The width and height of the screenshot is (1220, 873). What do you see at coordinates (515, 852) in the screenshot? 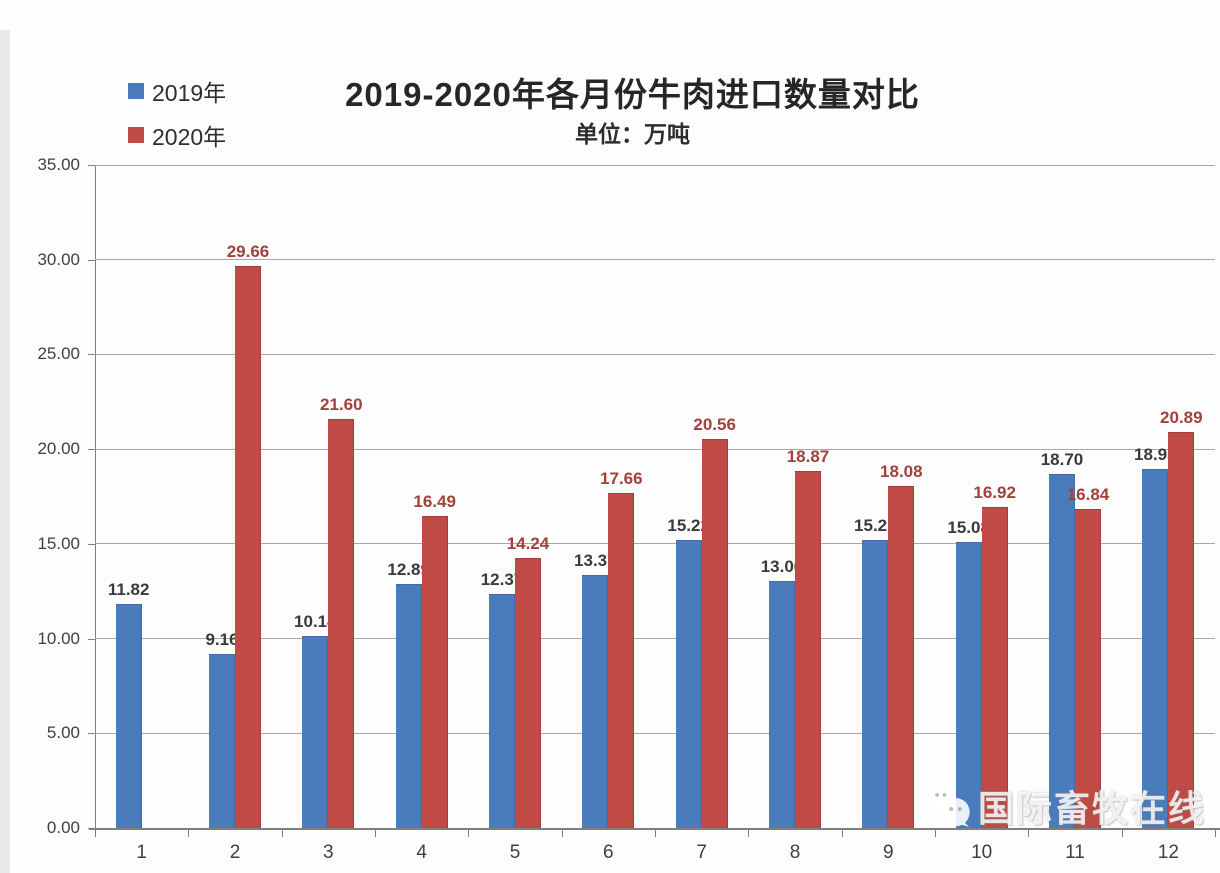
I see `x-axis-label-5: 5` at bounding box center [515, 852].